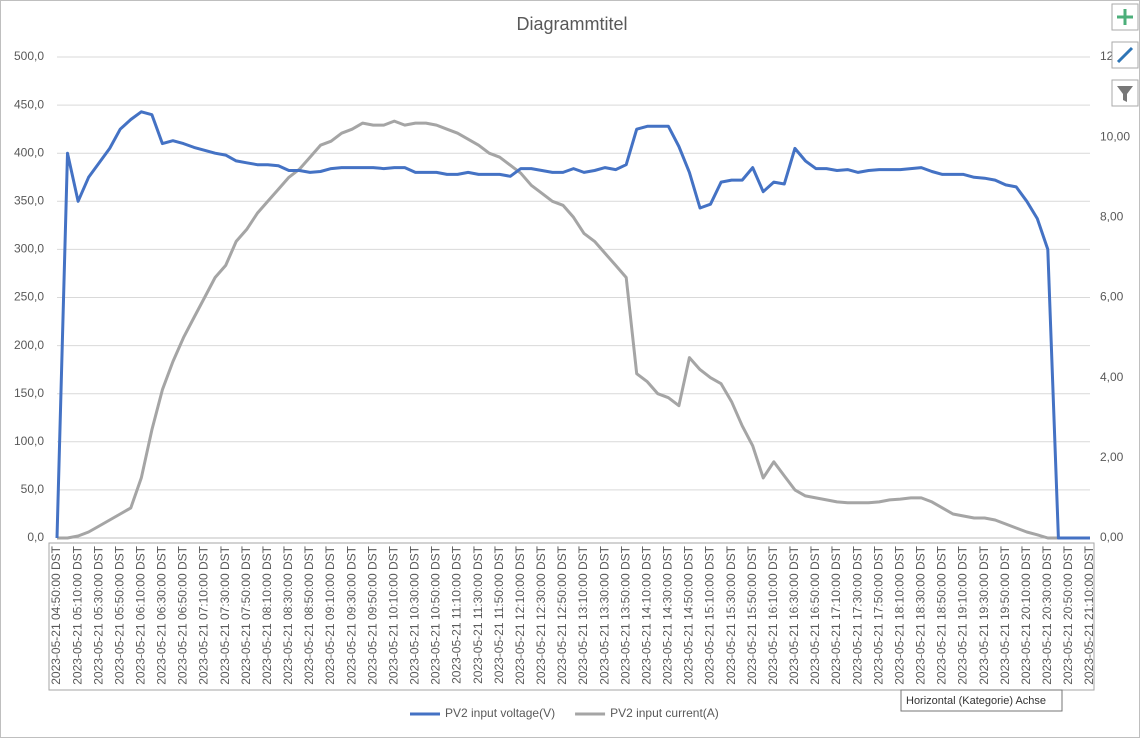 This screenshot has height=740, width=1140. I want to click on x-tick-label: 2023-05-21 11:30:00 DST, so click(478, 614).